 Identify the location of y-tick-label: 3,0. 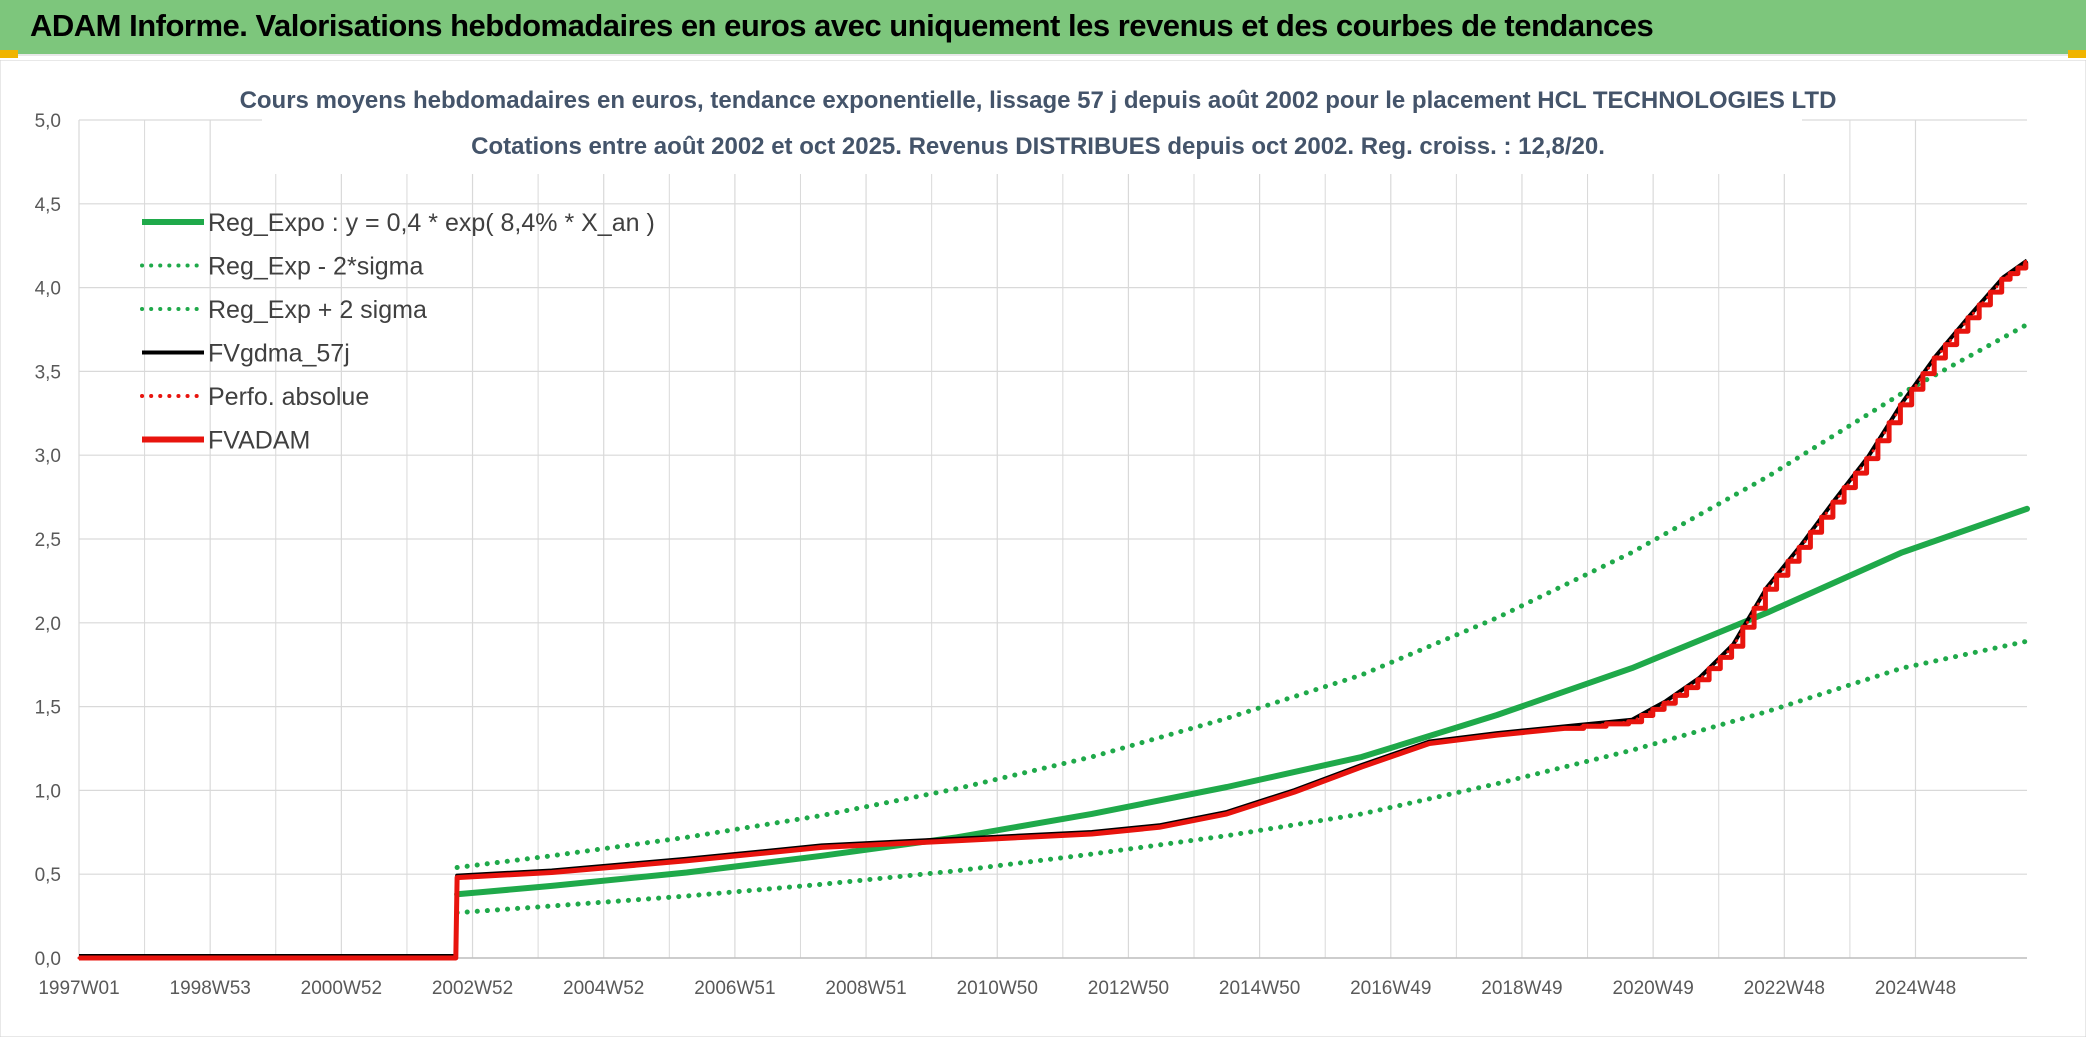
(48, 456).